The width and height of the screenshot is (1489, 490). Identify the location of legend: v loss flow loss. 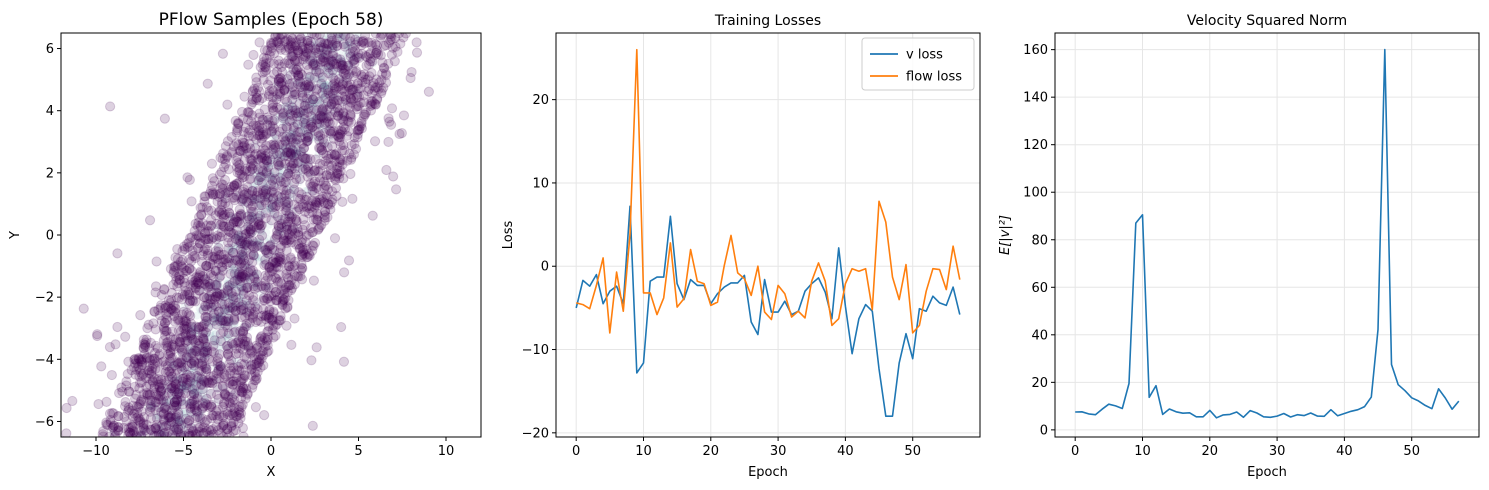
(918, 64).